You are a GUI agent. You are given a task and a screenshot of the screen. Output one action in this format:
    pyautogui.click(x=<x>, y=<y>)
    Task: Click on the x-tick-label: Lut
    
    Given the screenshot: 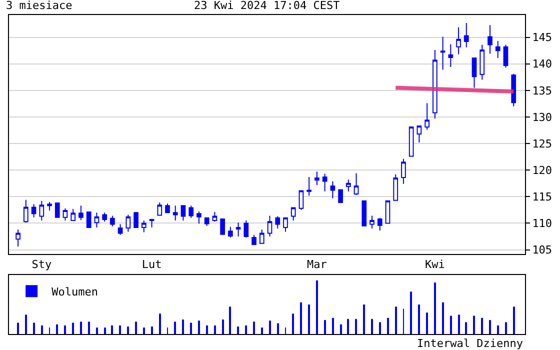 What is the action you would take?
    pyautogui.click(x=152, y=265)
    